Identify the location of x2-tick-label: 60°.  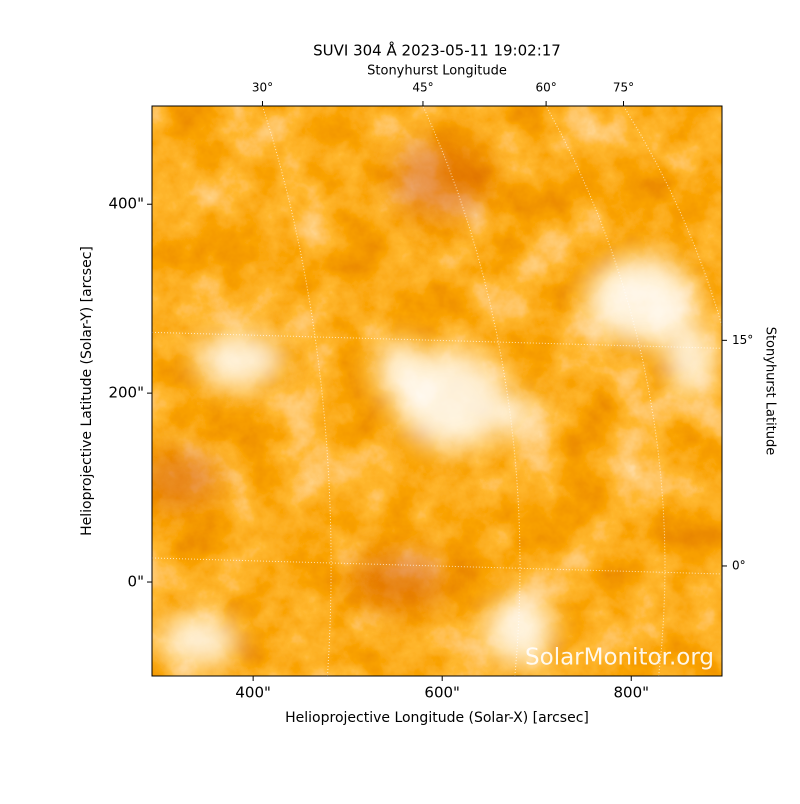
(545, 88).